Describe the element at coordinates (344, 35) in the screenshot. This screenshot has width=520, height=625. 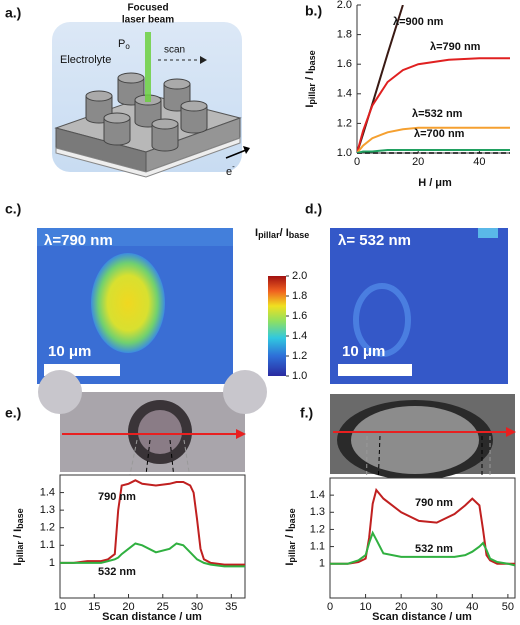
I see `y-tick-label: 1.8` at that location.